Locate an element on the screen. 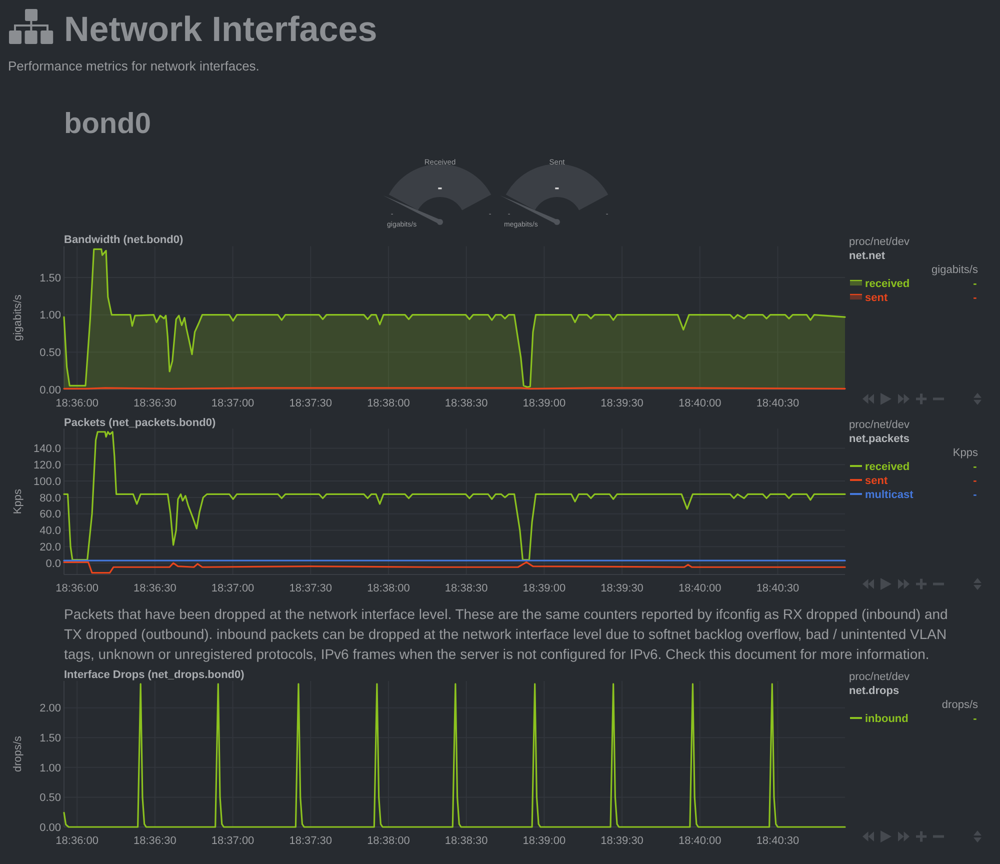 The width and height of the screenshot is (1000, 864). legend-title: gigabits/s is located at coordinates (955, 270).